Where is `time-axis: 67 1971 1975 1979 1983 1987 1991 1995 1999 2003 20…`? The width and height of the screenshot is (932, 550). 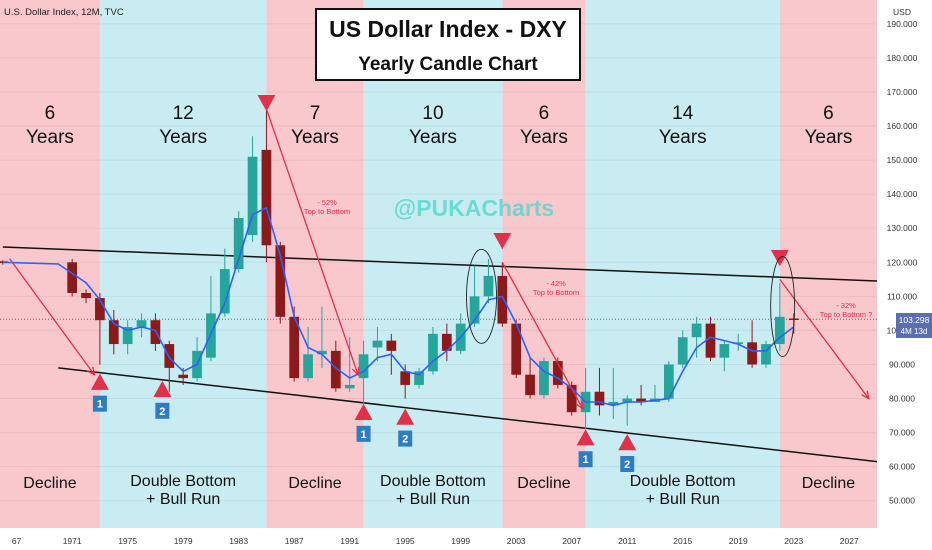
time-axis: 67 1971 1975 1979 1983 1987 1991 1995 1999 2003 20… is located at coordinates (466, 539).